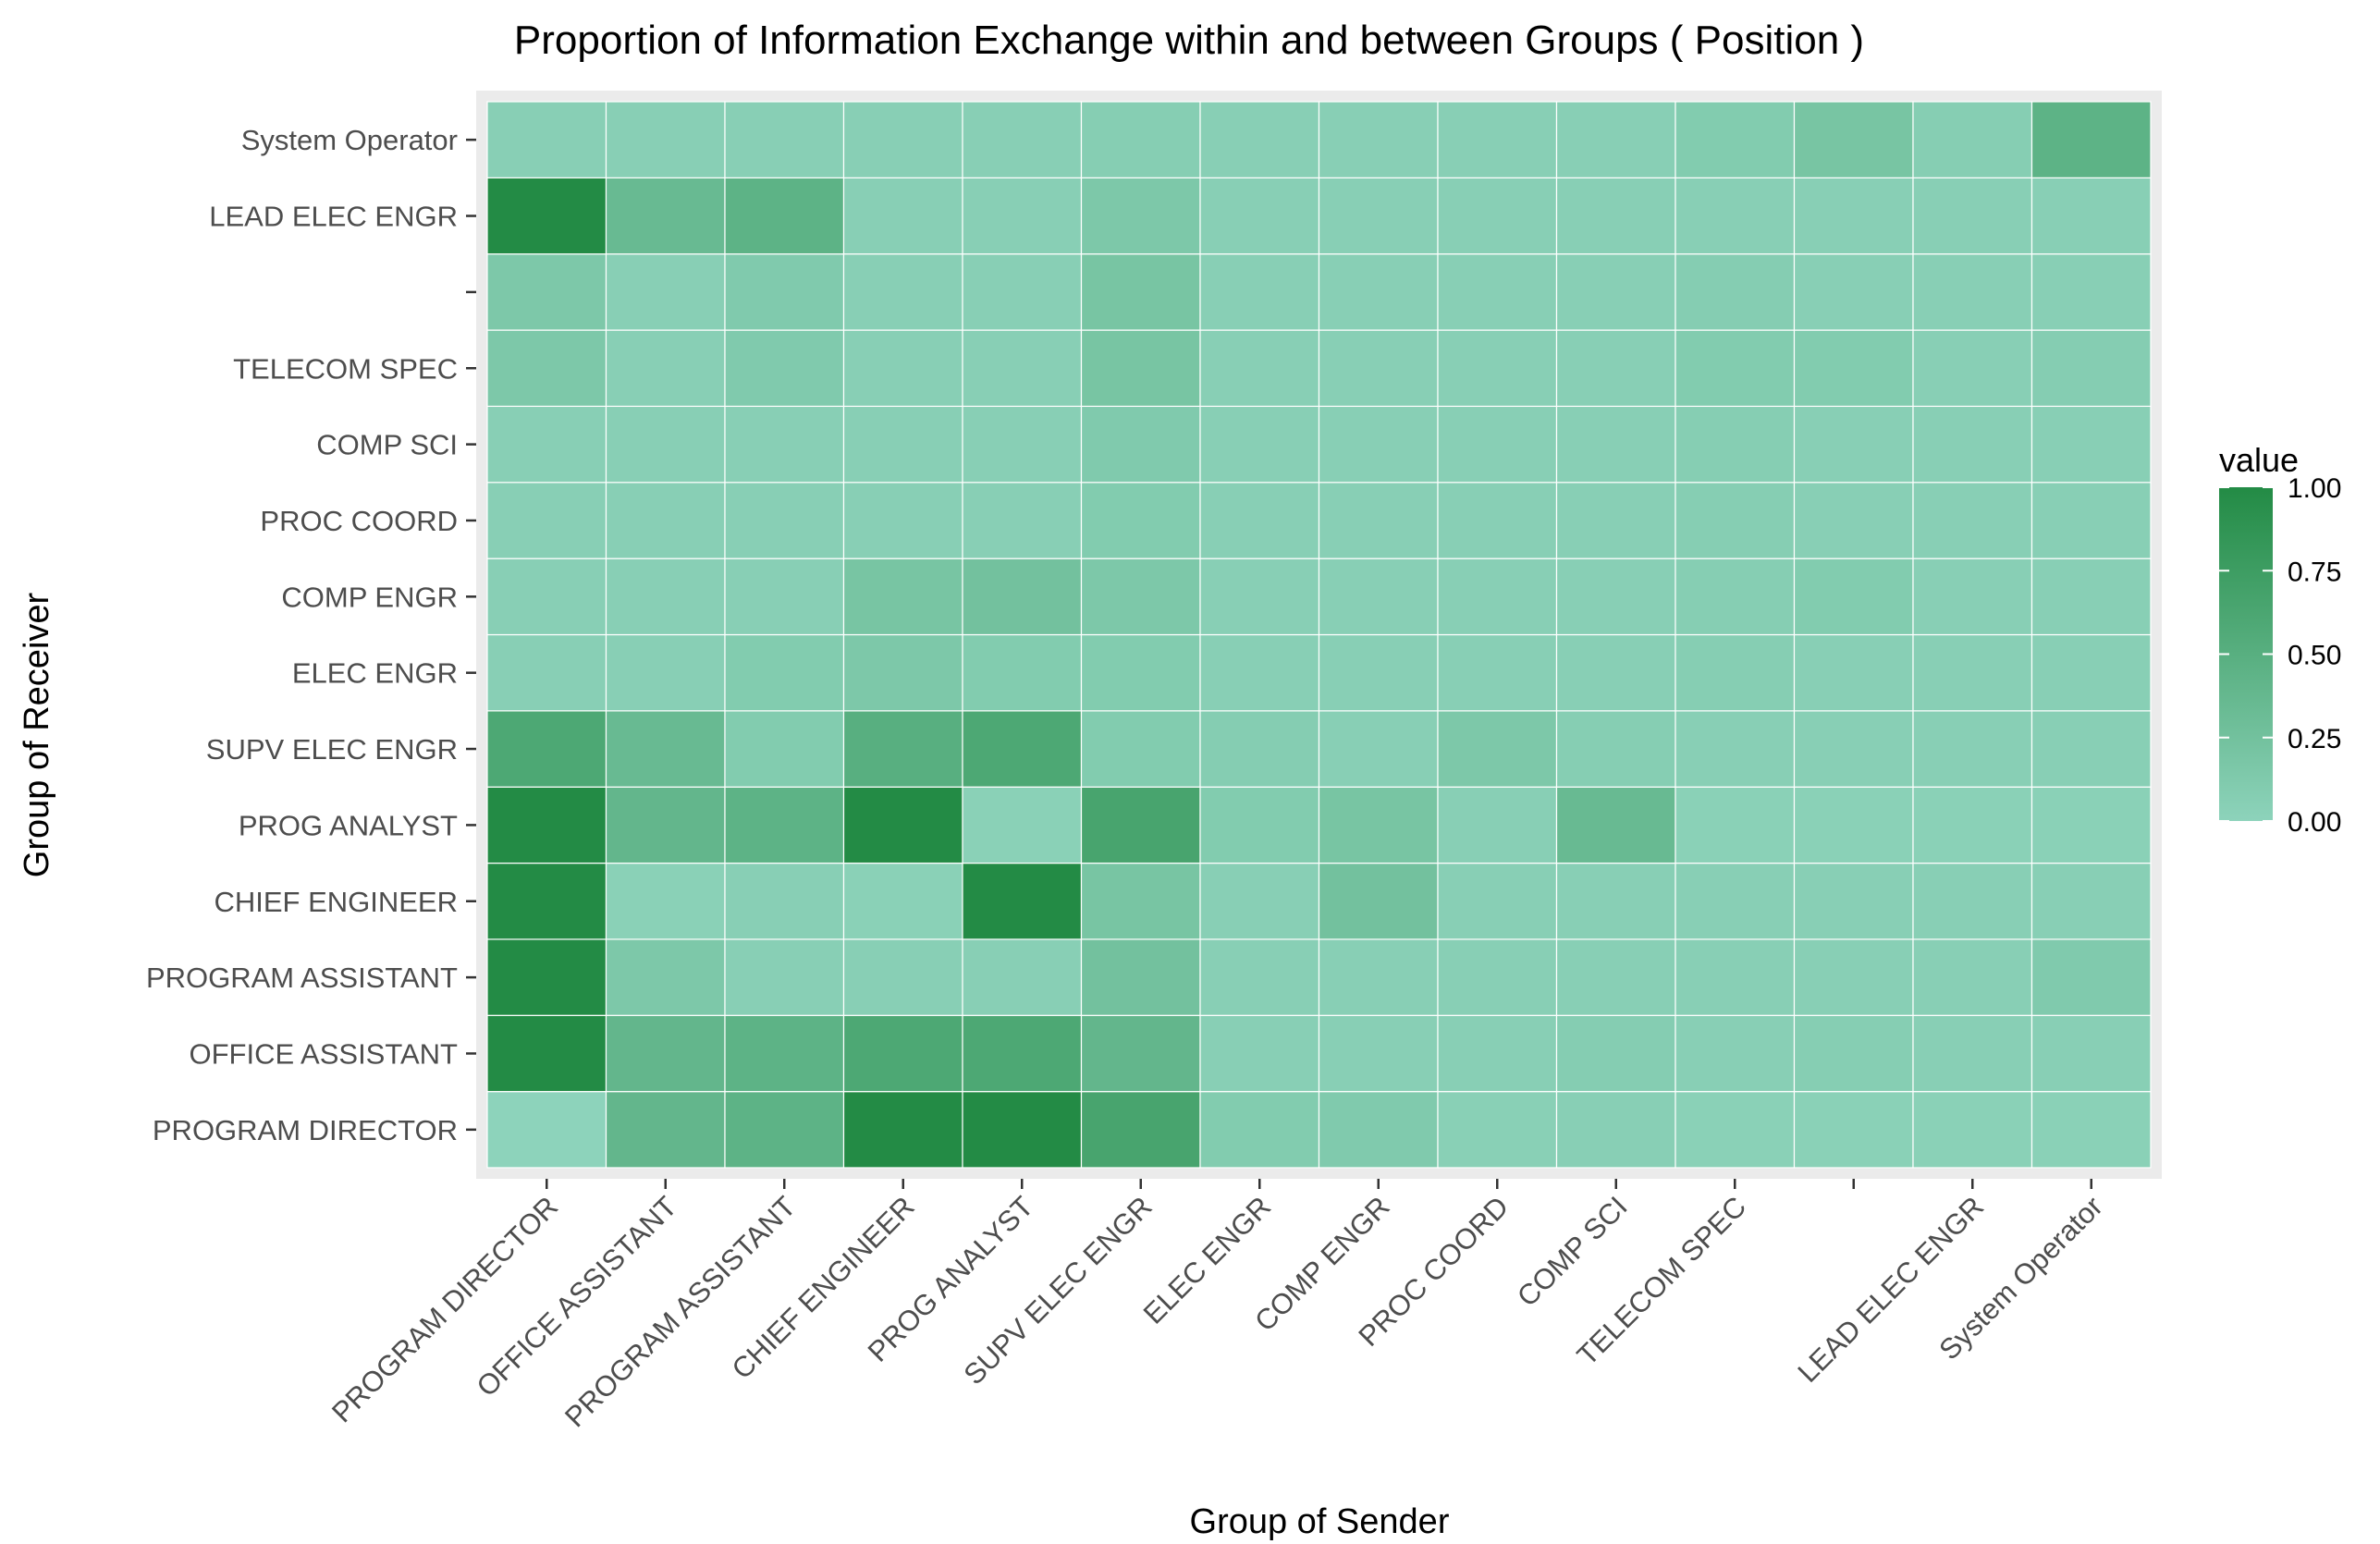 Image resolution: width=2380 pixels, height=1544 pixels. What do you see at coordinates (2259, 460) in the screenshot?
I see `legend-title: value` at bounding box center [2259, 460].